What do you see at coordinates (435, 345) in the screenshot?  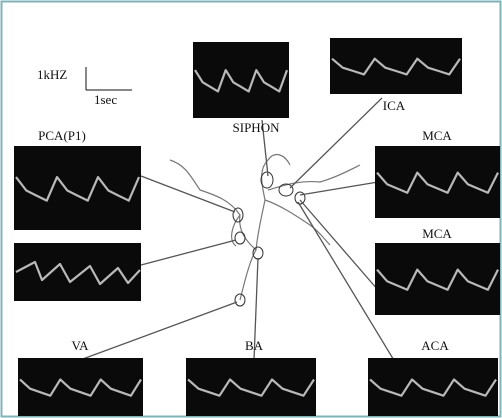 I see `panel-label: ACA` at bounding box center [435, 345].